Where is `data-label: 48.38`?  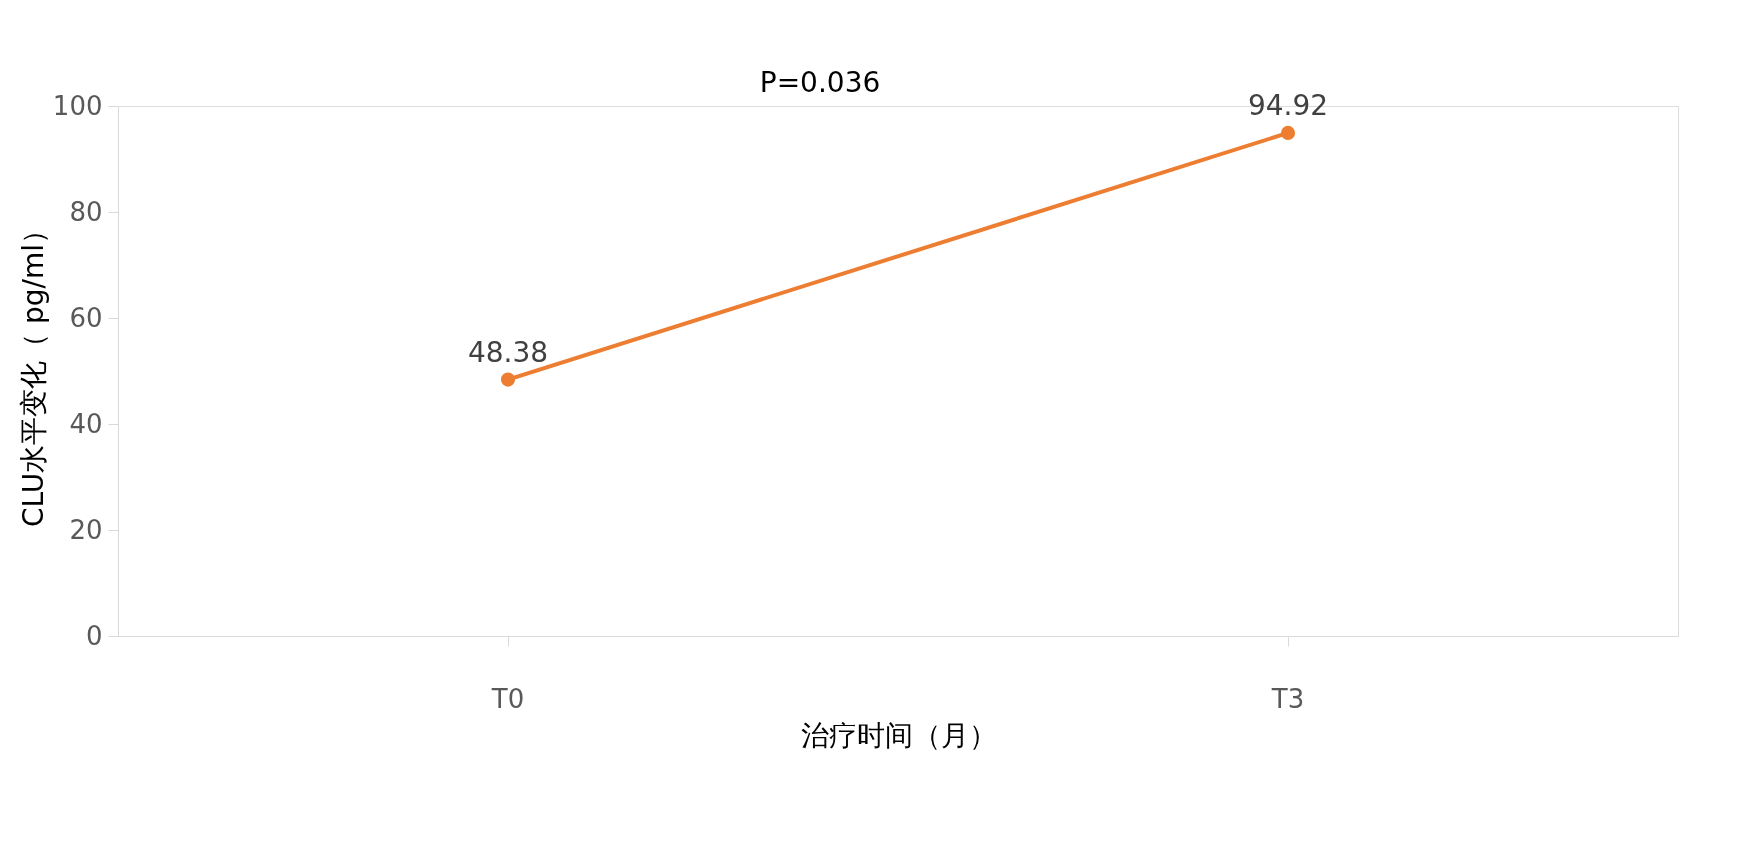 data-label: 48.38 is located at coordinates (508, 352).